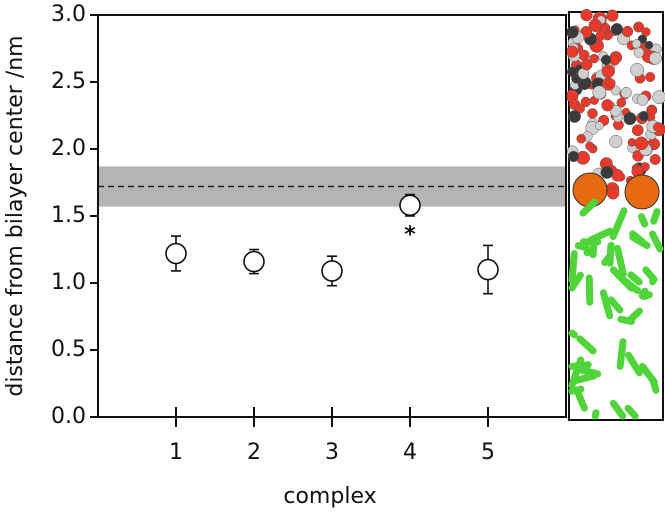 The width and height of the screenshot is (665, 517). Describe the element at coordinates (410, 452) in the screenshot. I see `x-tick-label: 4` at that location.